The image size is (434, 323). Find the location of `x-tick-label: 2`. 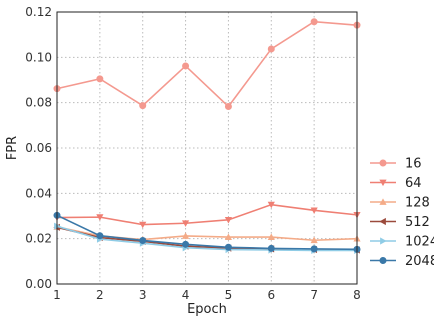

x-tick-label: 2 is located at coordinates (100, 295).